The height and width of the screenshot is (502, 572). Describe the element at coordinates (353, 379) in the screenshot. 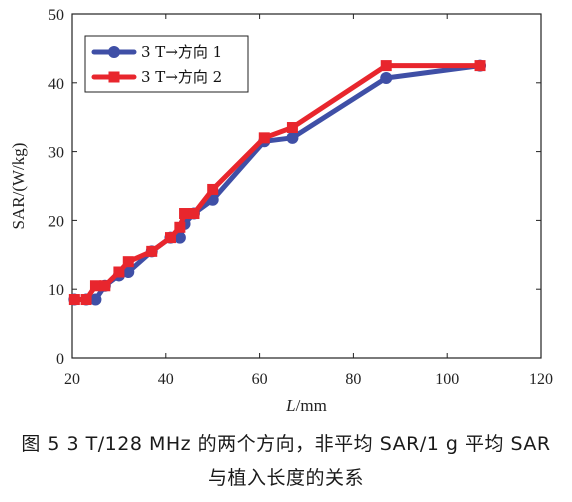

I see `x-tick-label: 80` at that location.